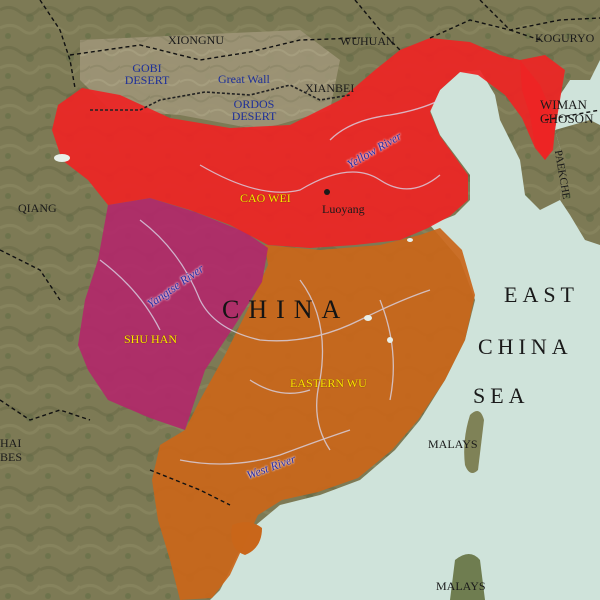  What do you see at coordinates (196, 40) in the screenshot?
I see `label-xiongnu: XIONGNU` at bounding box center [196, 40].